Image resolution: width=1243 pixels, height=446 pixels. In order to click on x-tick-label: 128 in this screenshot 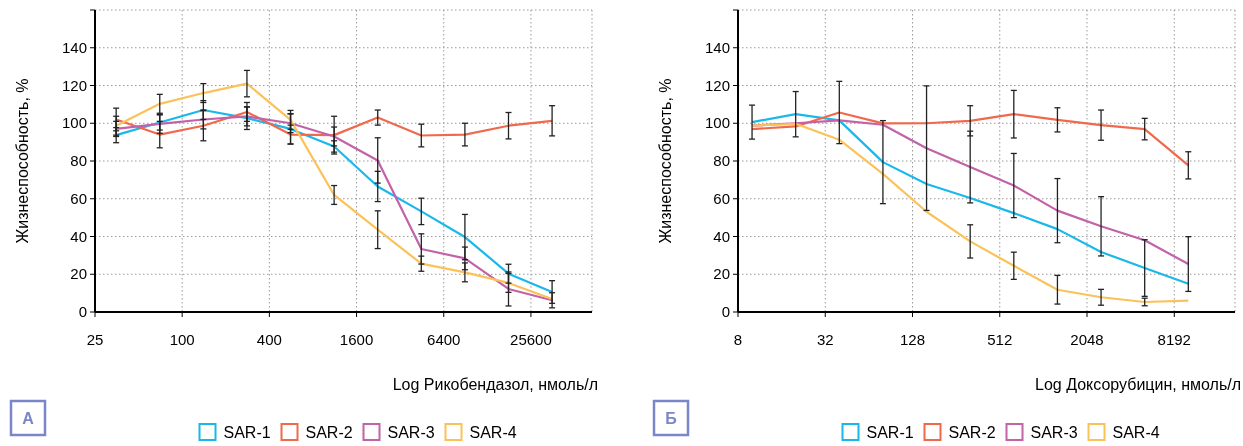, I will do `click(912, 339)`.